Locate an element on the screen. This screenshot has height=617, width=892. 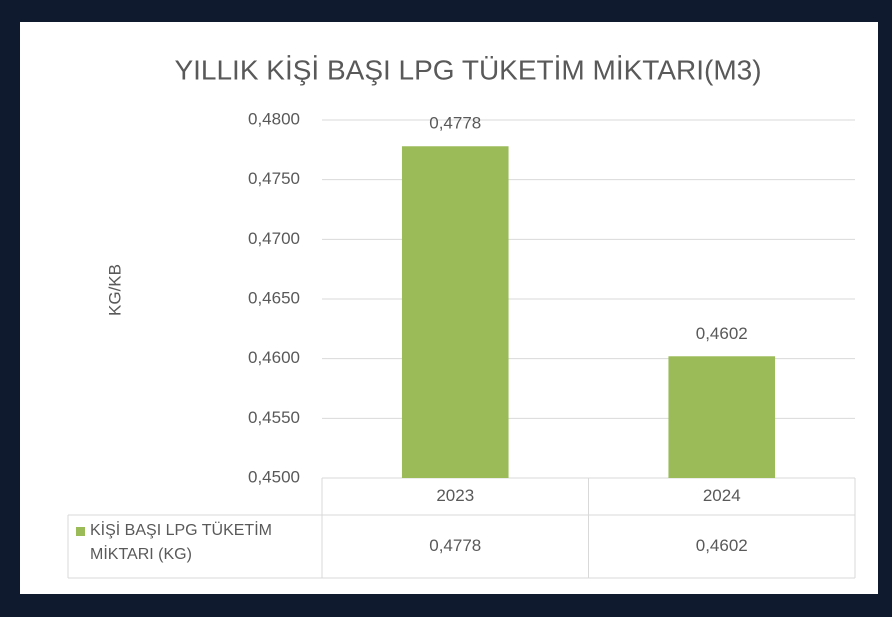
y-tick-label: 0,4650 is located at coordinates (274, 297).